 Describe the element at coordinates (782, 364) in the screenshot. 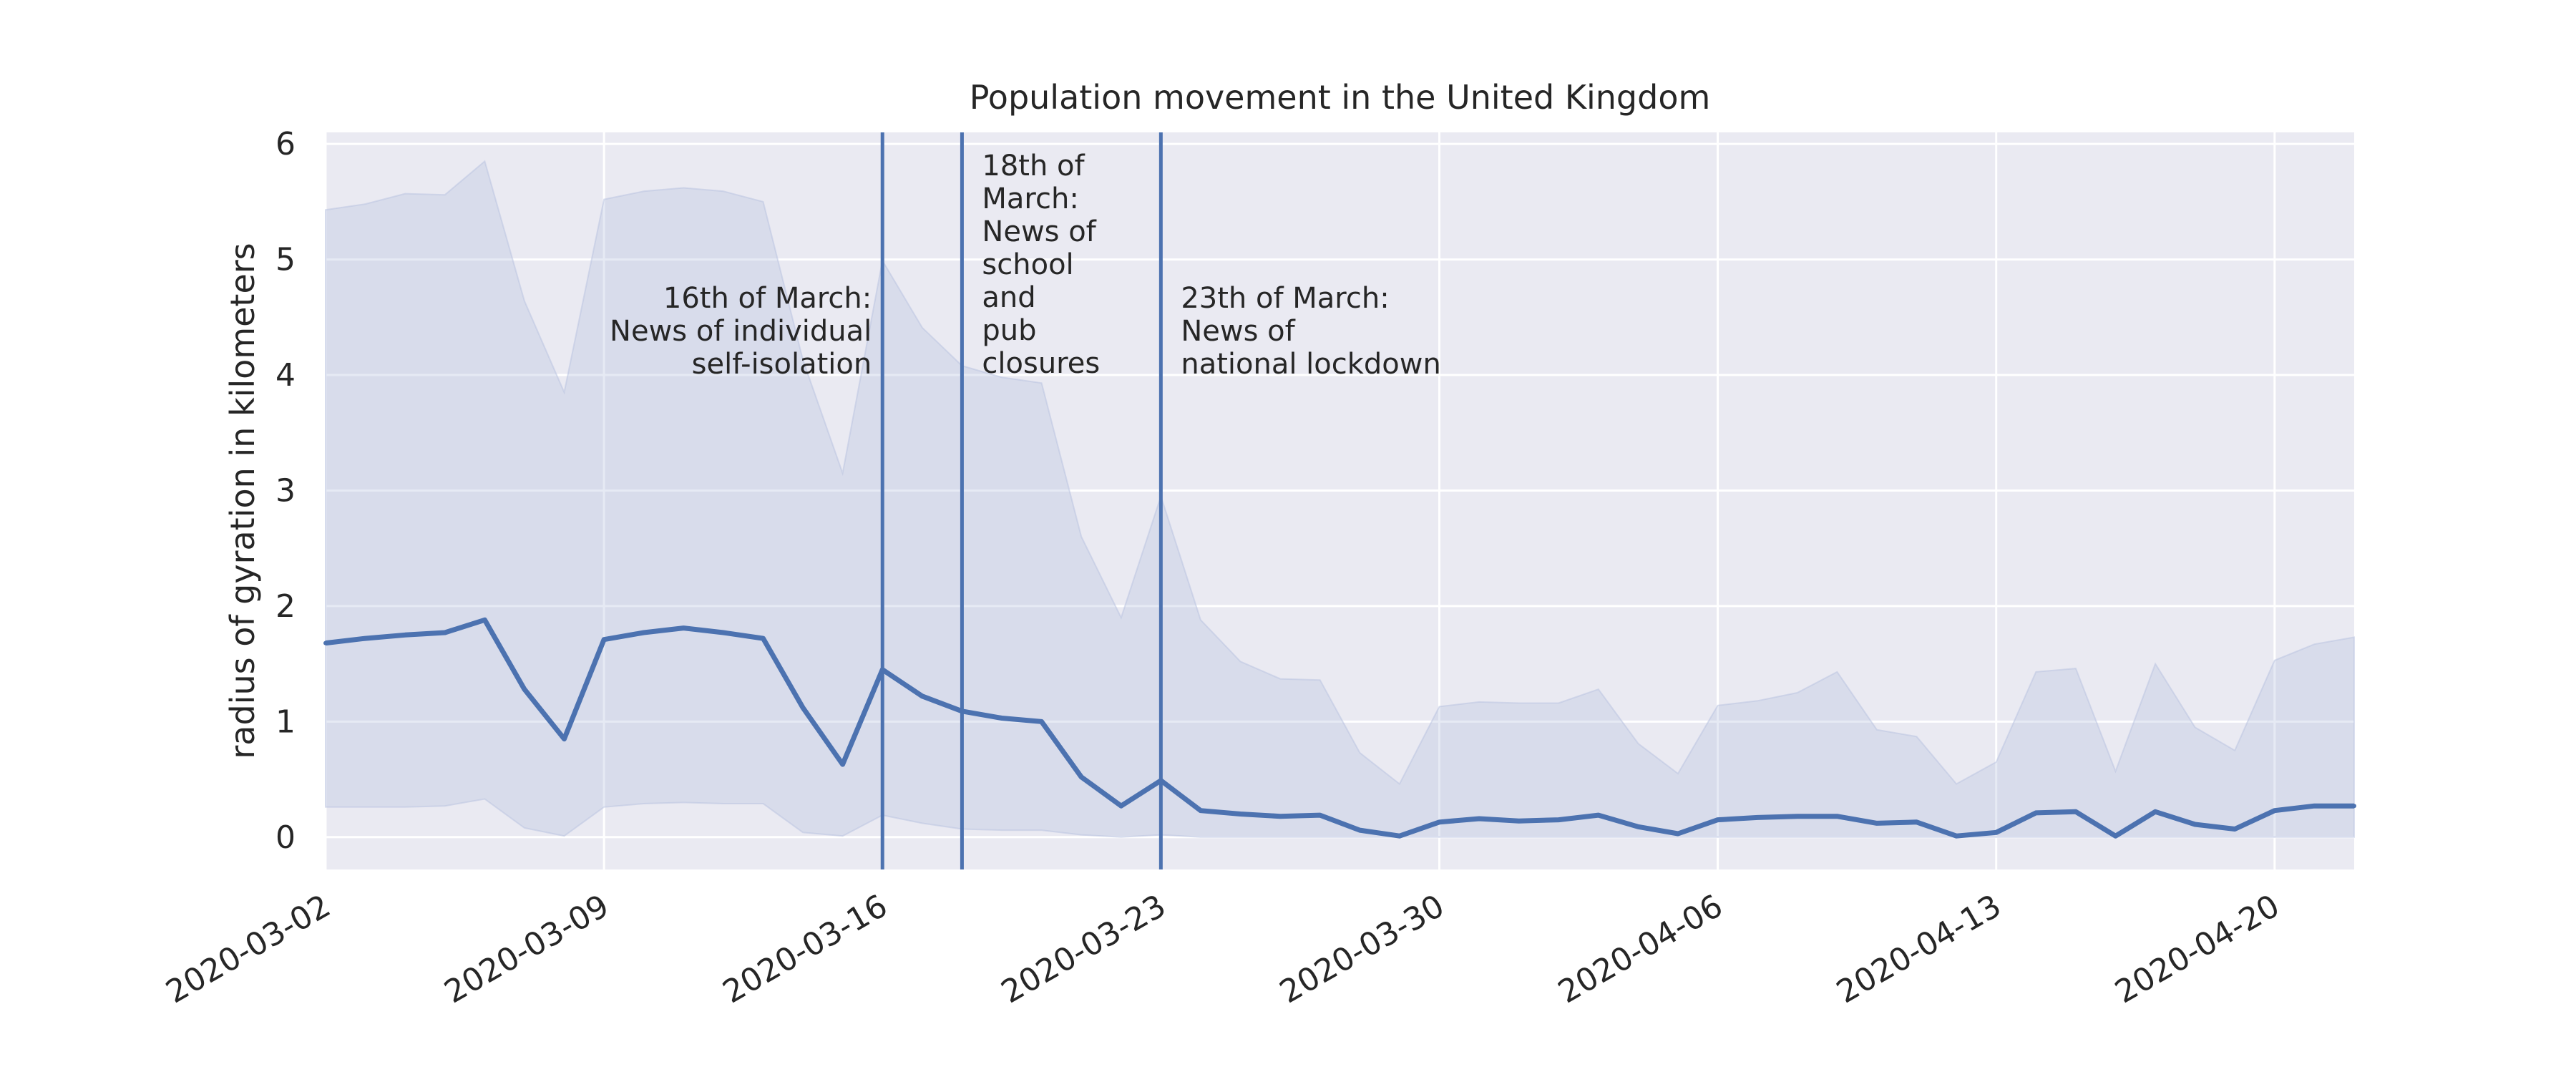

I see `annotation-text: self-isolation` at that location.